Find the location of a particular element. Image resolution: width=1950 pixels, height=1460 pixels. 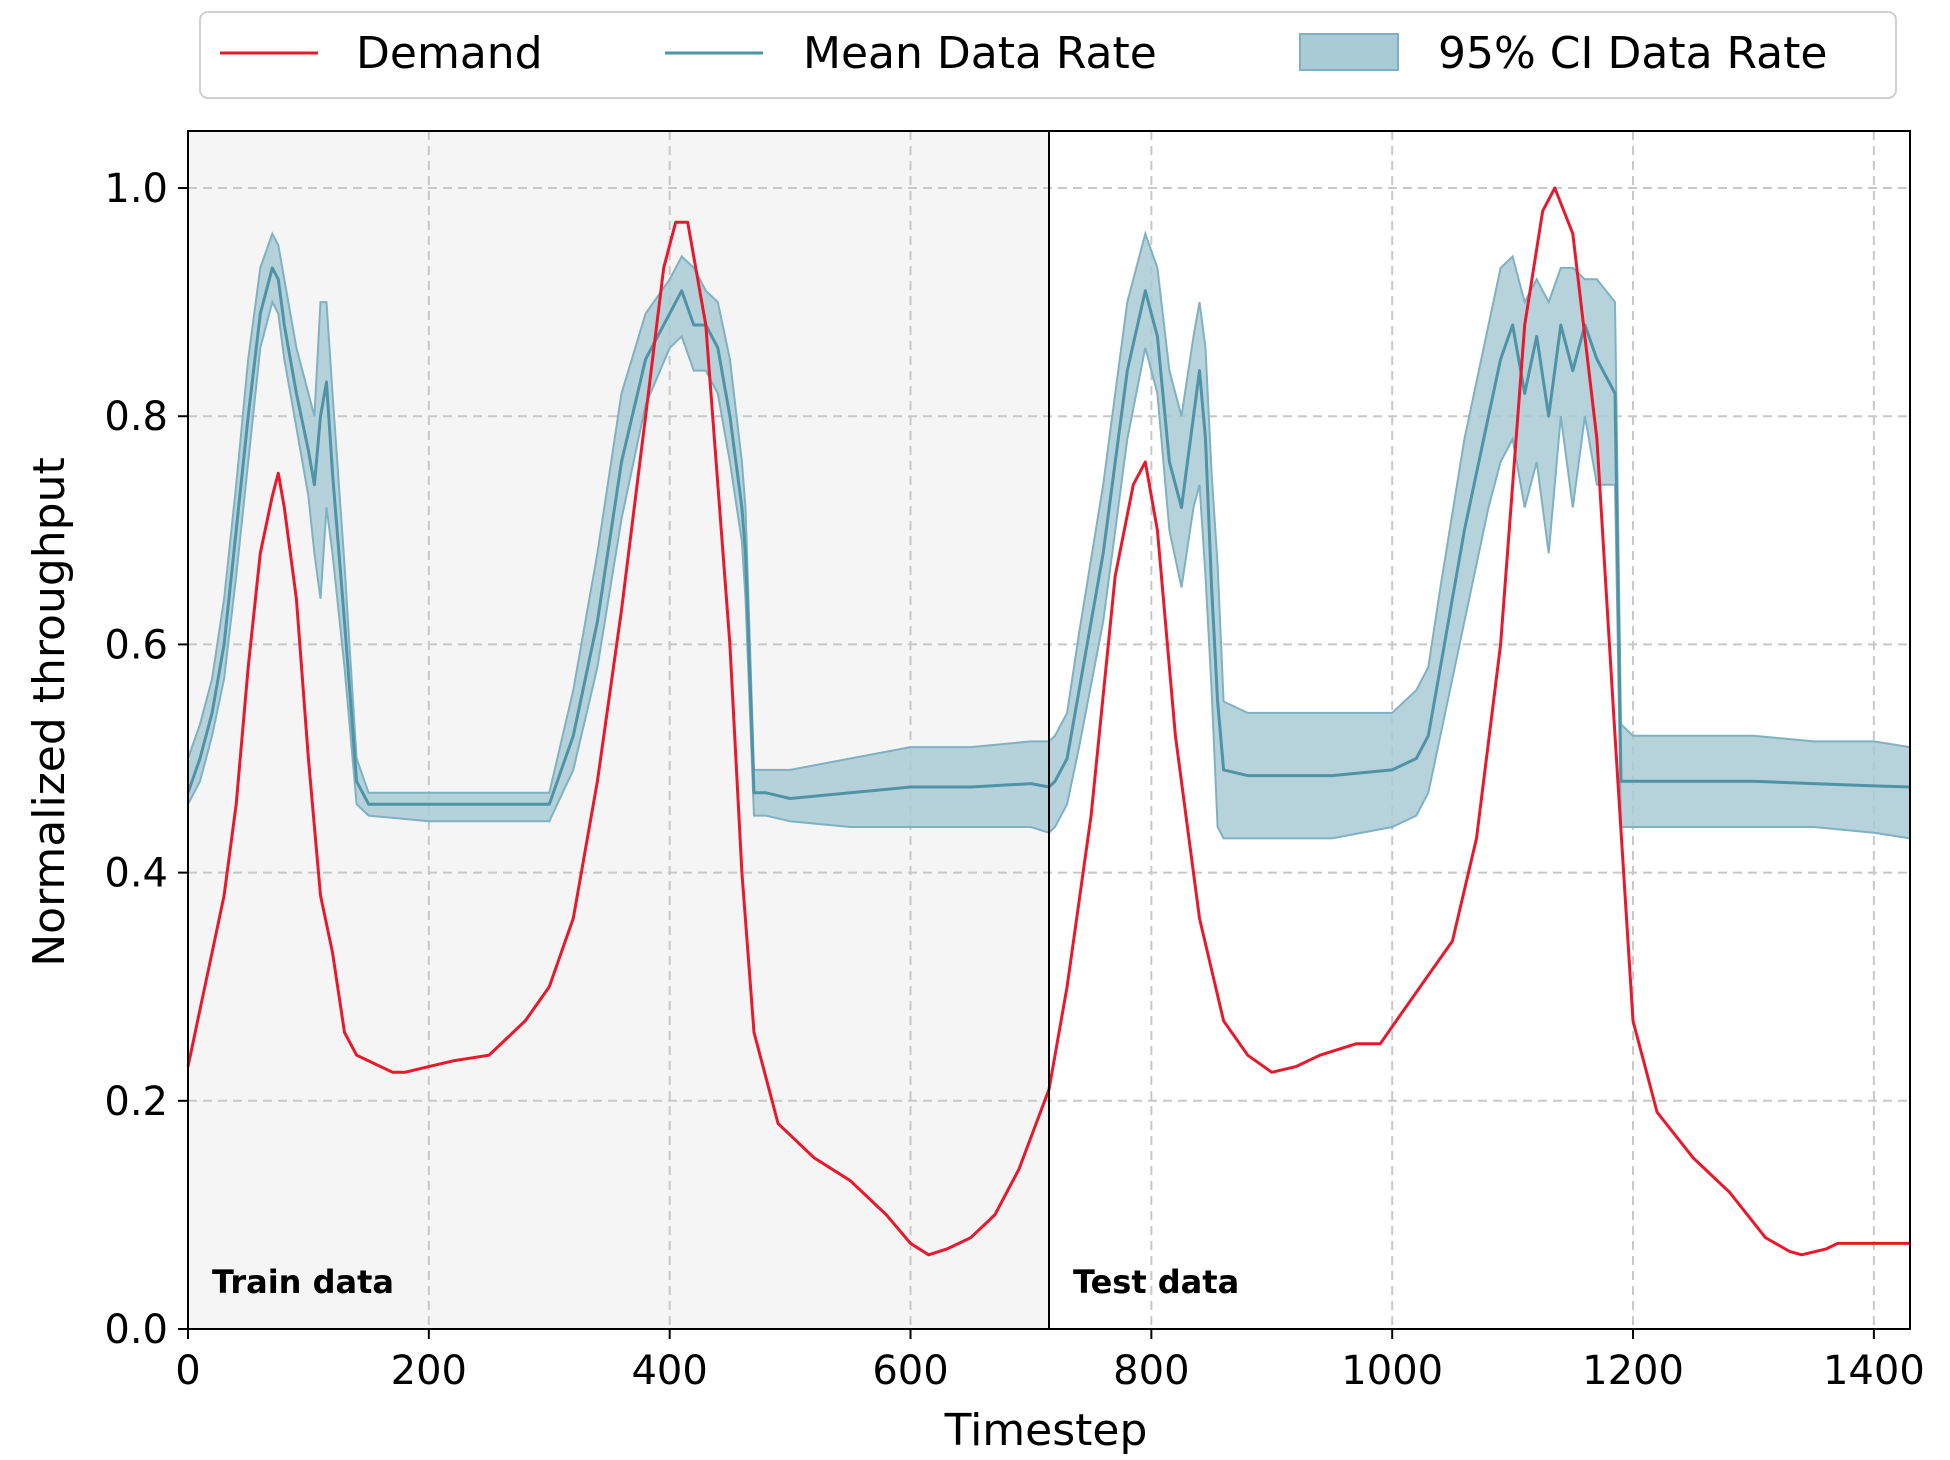

y-tick-label-0.2: 0.2 is located at coordinates (136, 1102).